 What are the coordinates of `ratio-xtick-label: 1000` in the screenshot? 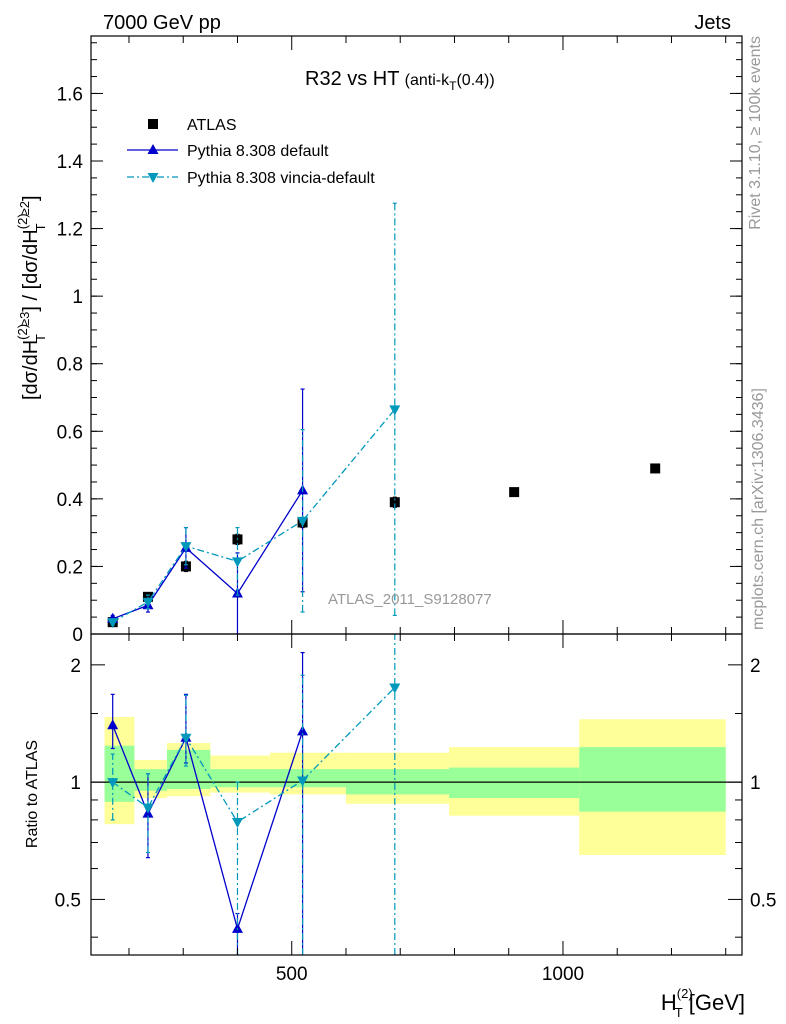 It's located at (563, 974).